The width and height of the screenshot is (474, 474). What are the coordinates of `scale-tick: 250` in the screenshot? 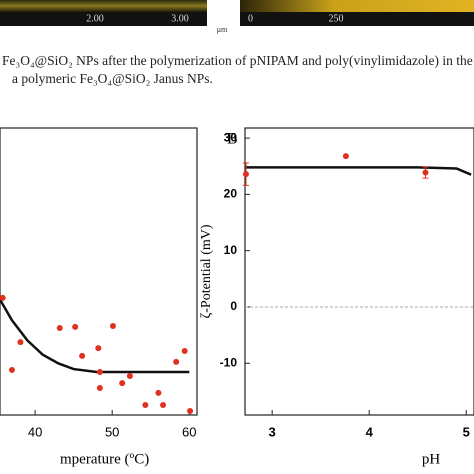 It's located at (336, 18).